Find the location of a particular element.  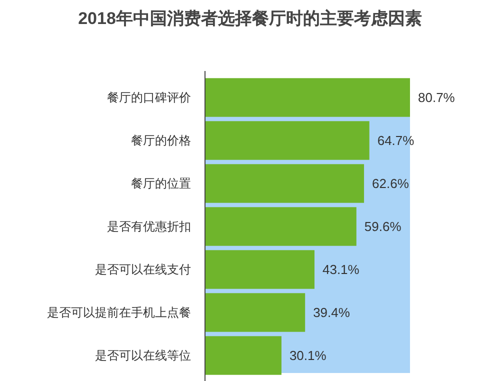

y-tick-label: 是否可以在线支付 is located at coordinates (143, 269).